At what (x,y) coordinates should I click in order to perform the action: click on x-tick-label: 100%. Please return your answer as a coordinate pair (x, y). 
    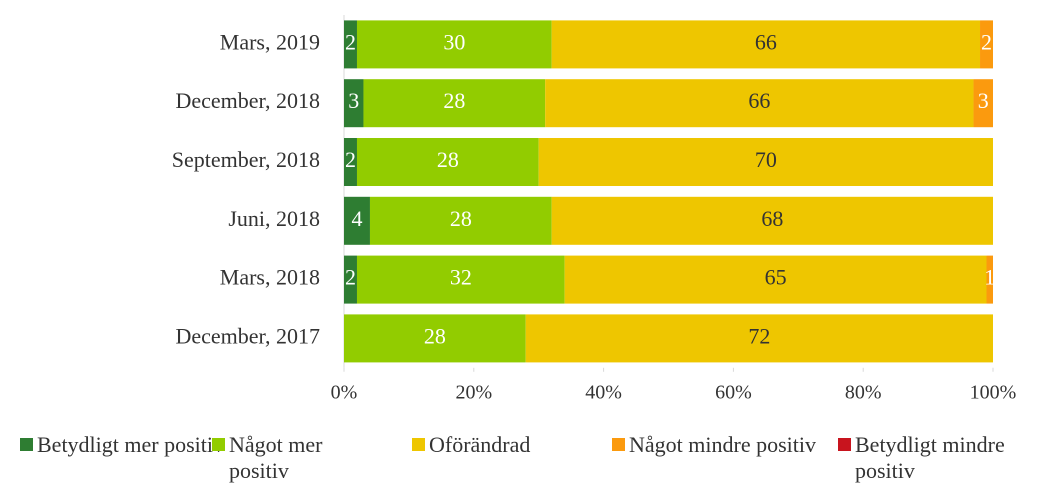
    Looking at the image, I should click on (993, 392).